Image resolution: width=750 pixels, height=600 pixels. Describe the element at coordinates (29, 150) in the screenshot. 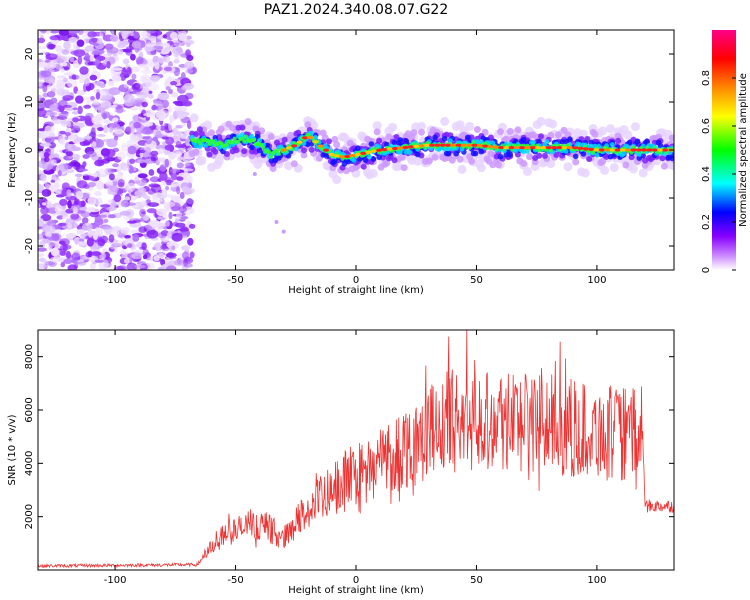

I see `y-tick-label: 0` at that location.